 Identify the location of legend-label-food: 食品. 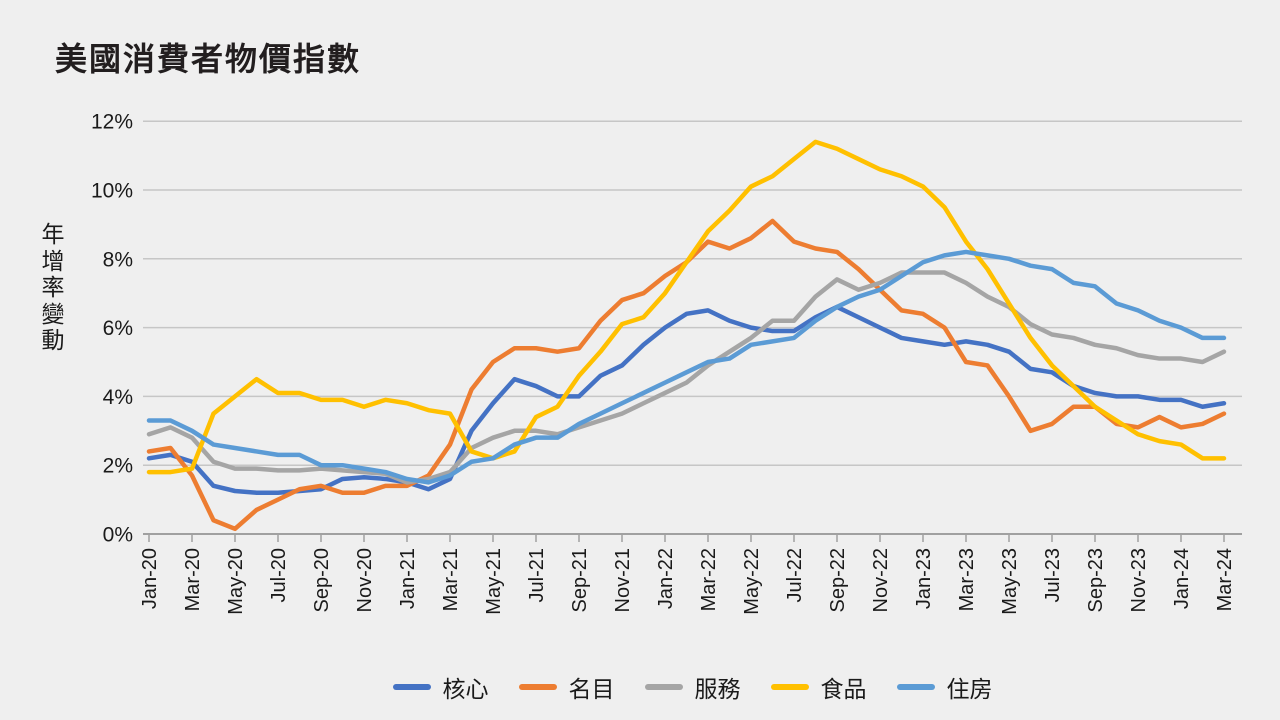
(843, 689).